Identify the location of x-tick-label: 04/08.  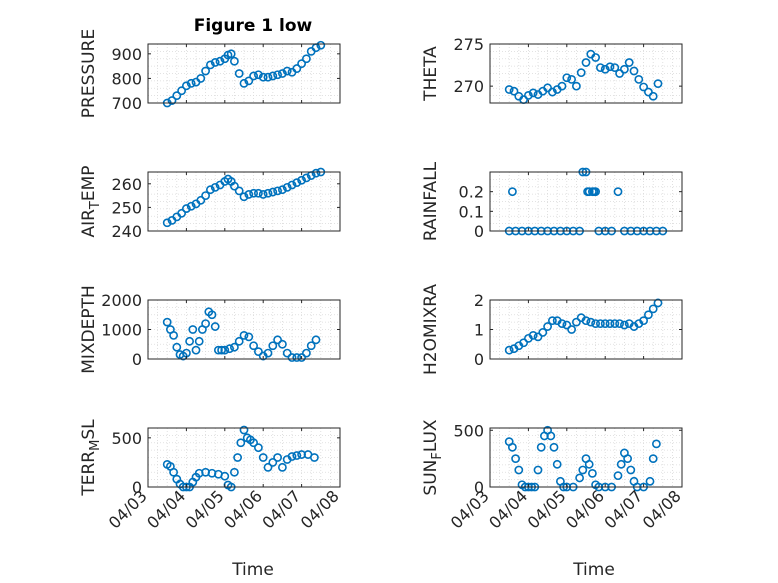
(662, 509).